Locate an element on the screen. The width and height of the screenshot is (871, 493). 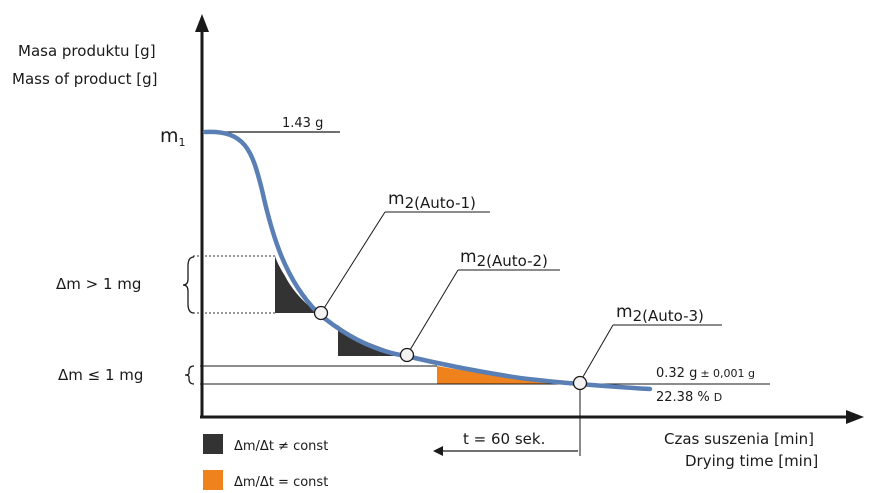
final-percent-label: 22.38 % D is located at coordinates (689, 397).